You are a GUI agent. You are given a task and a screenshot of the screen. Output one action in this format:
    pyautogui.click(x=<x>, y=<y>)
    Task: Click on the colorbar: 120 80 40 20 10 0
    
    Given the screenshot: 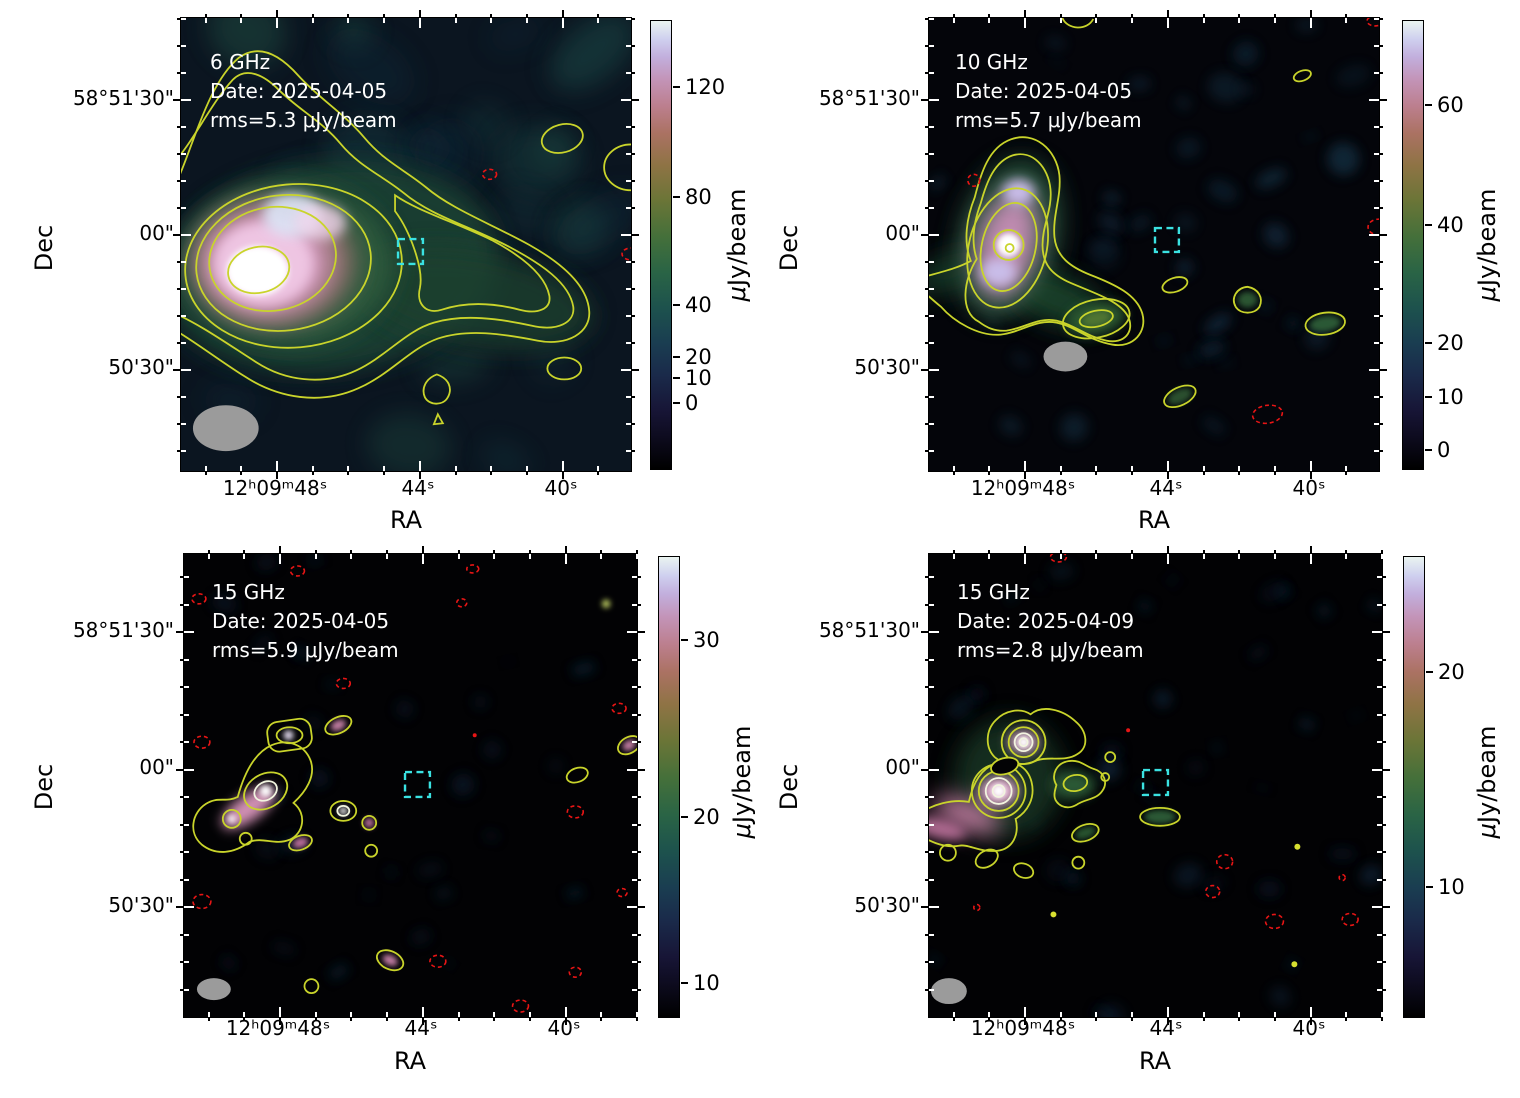 What is the action you would take?
    pyautogui.click(x=687, y=245)
    